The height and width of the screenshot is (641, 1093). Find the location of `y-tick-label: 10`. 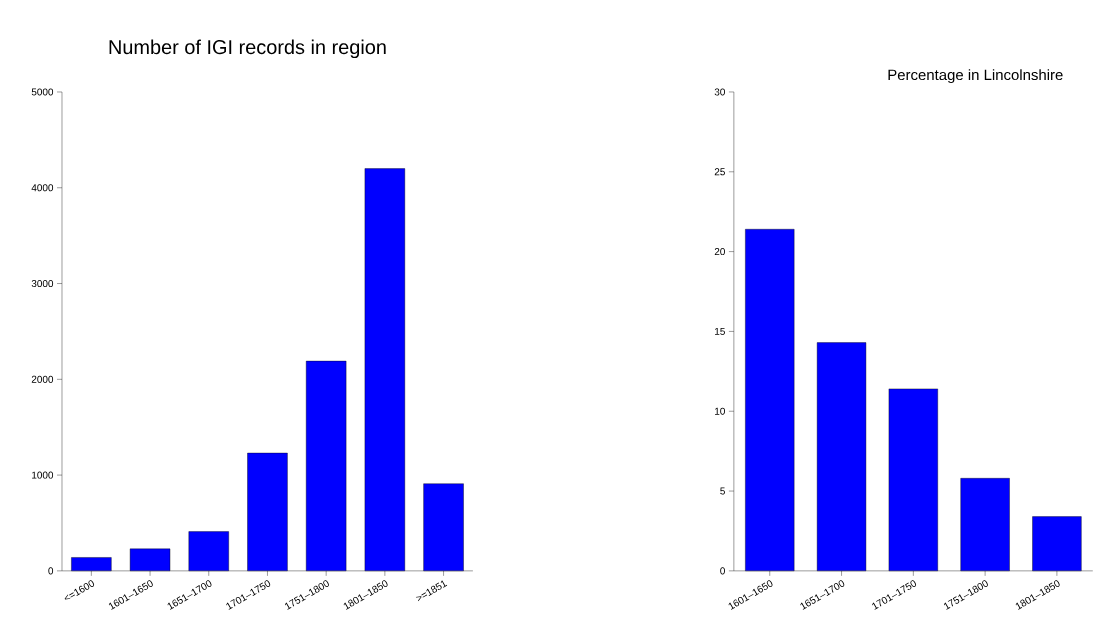

y-tick-label: 10 is located at coordinates (720, 411).